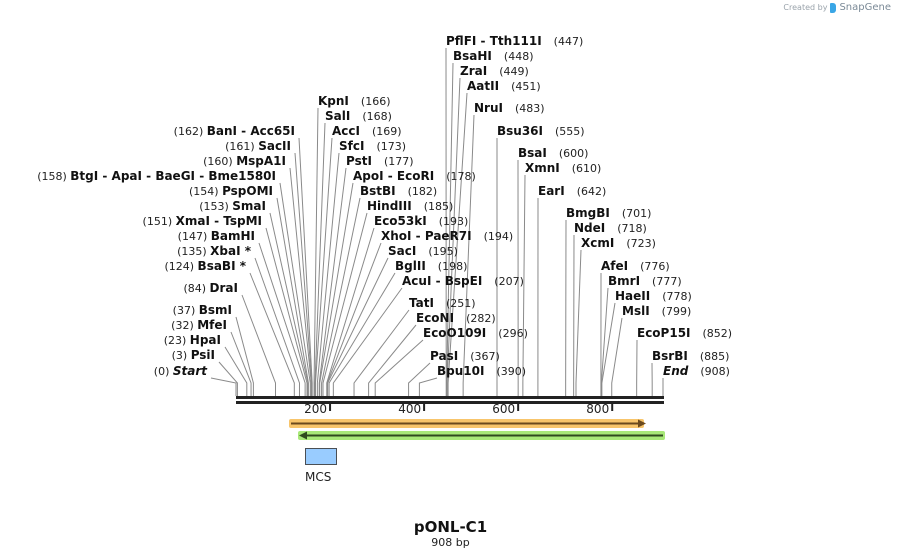 The image size is (901, 559). I want to click on site-label: (154) PspOMI, so click(231, 191).